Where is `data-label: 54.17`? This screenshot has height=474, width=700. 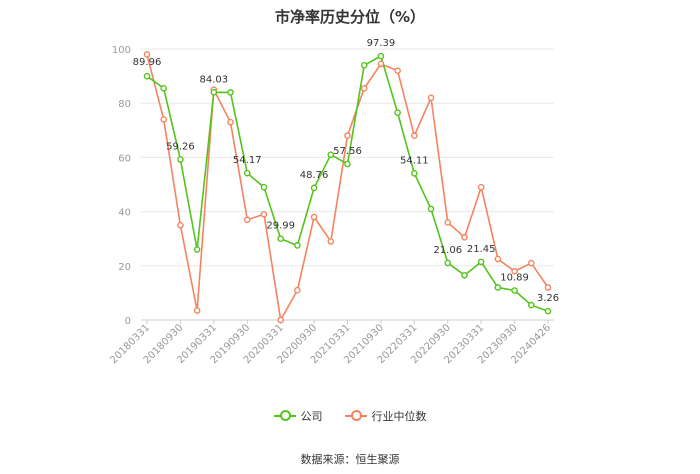
data-label: 54.17 is located at coordinates (247, 160).